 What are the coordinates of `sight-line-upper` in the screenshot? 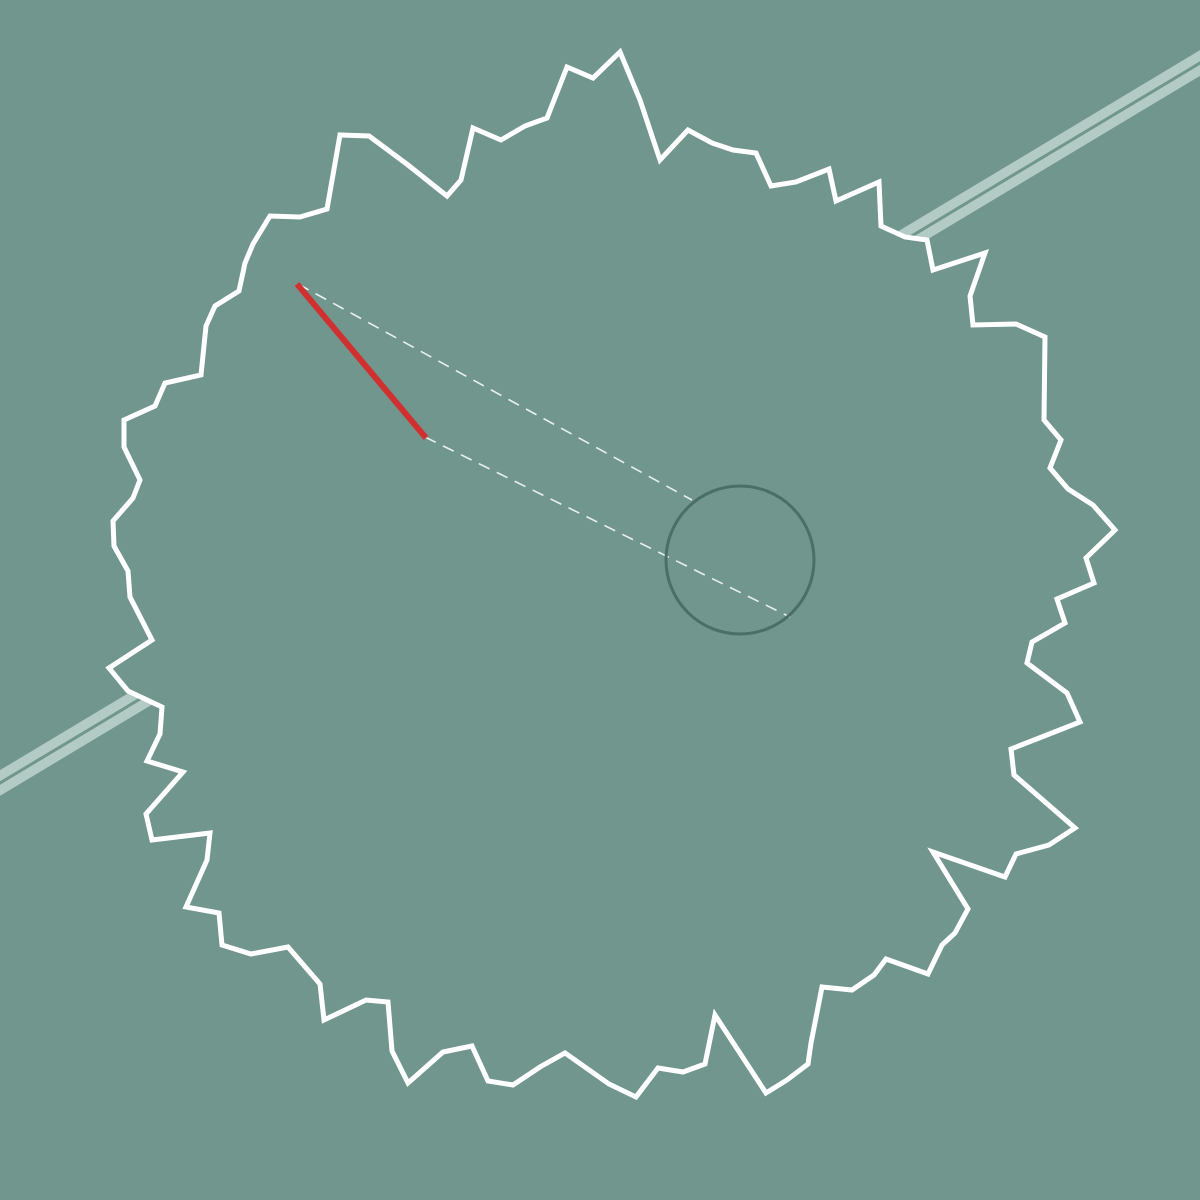 It's located at (495, 392).